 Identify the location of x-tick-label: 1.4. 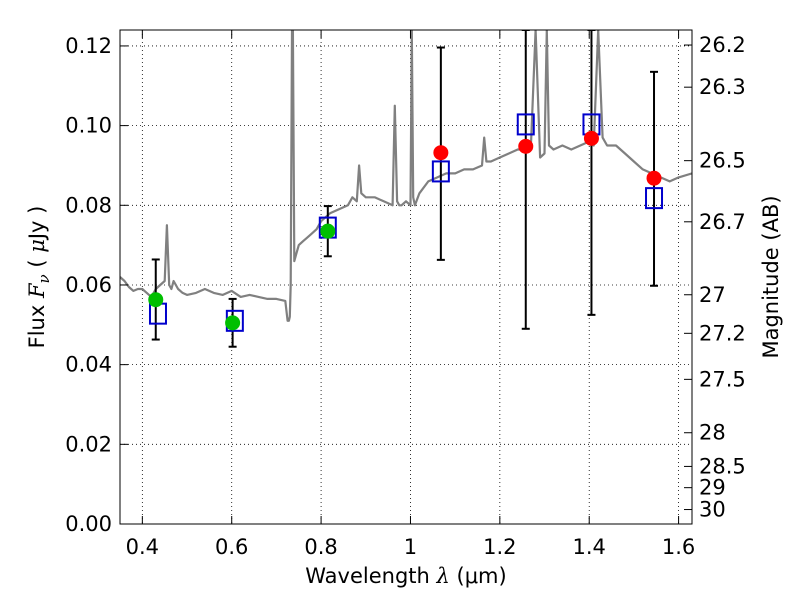
(589, 547).